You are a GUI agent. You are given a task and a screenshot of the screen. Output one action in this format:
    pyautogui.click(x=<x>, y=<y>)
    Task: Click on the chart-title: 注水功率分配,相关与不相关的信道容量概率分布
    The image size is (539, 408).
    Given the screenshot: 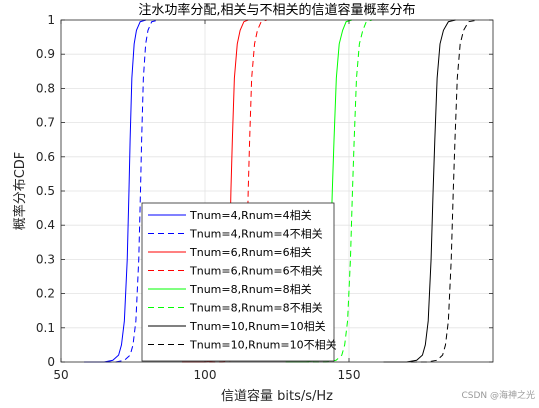 What is the action you would take?
    pyautogui.click(x=276, y=10)
    